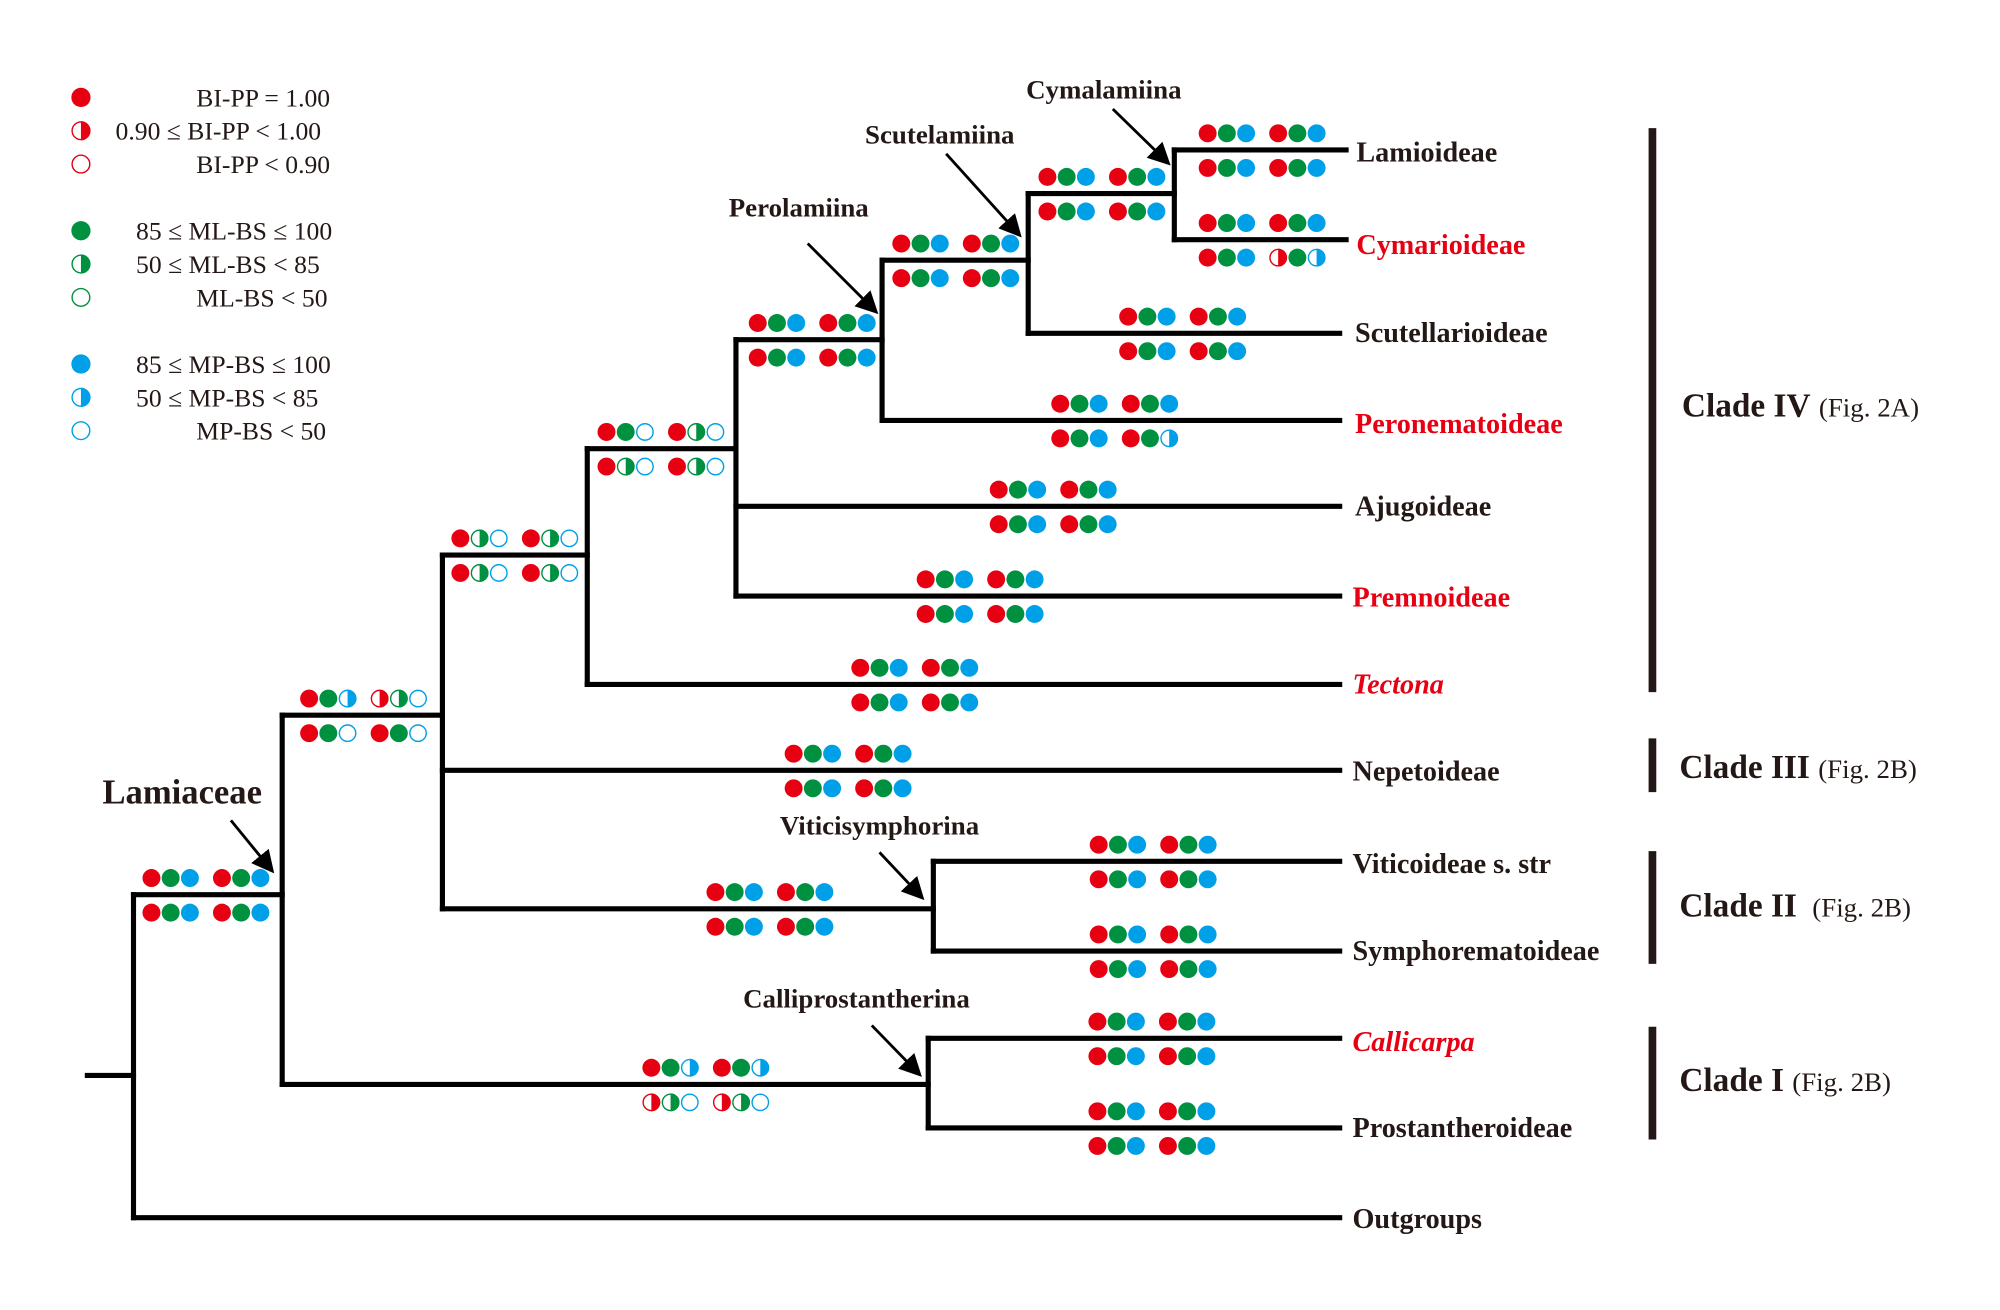  I want to click on legend-item: ML-BS < 50, so click(199, 297).